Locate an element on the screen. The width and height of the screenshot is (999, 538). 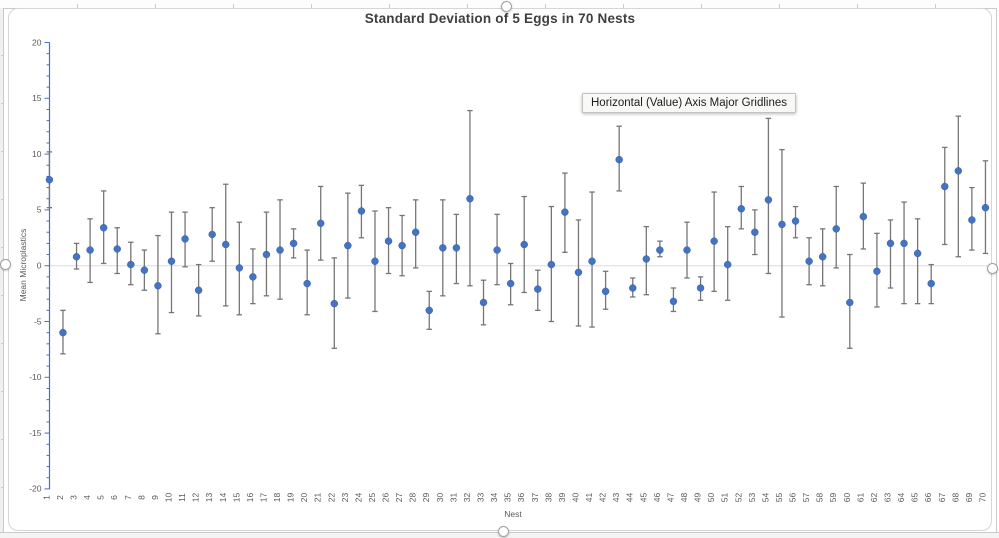
selection-handle-top-center is located at coordinates (506, 6).